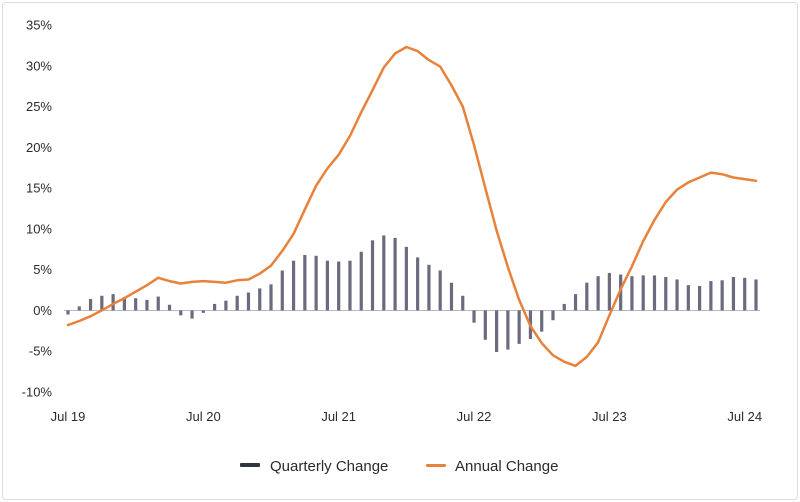 The height and width of the screenshot is (502, 800). What do you see at coordinates (609, 416) in the screenshot?
I see `x-tick-label: Jul 23` at bounding box center [609, 416].